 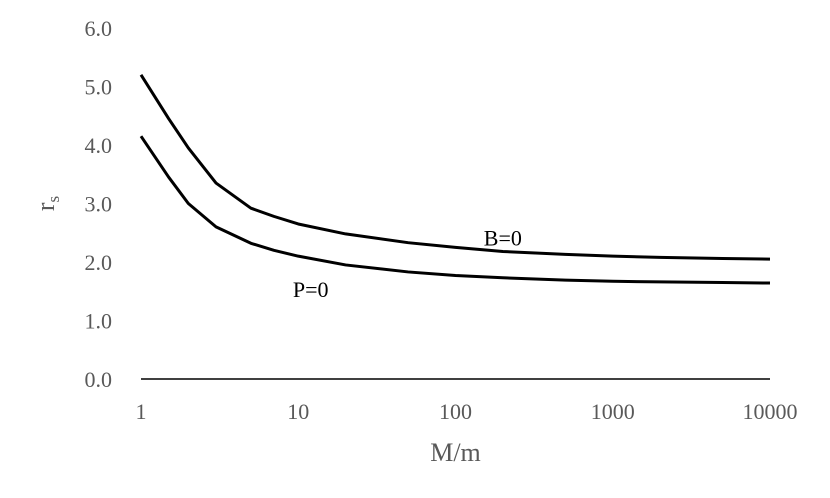 I want to click on y-axis-title-subscript: s, so click(x=53, y=199).